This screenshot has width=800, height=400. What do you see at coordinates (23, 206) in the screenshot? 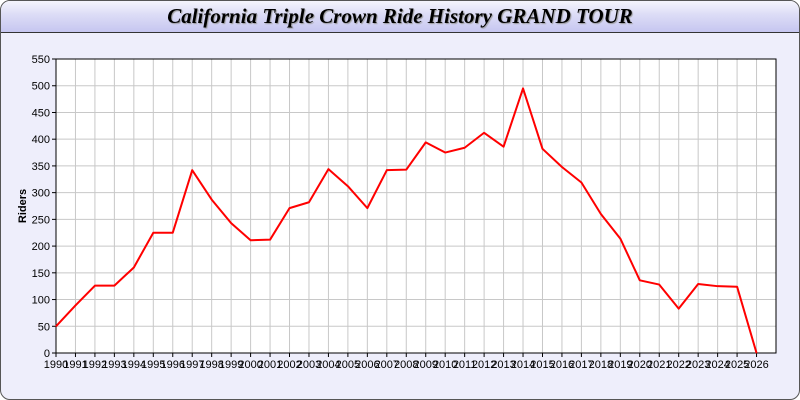
I see `y-axis-label: Riders` at bounding box center [23, 206].